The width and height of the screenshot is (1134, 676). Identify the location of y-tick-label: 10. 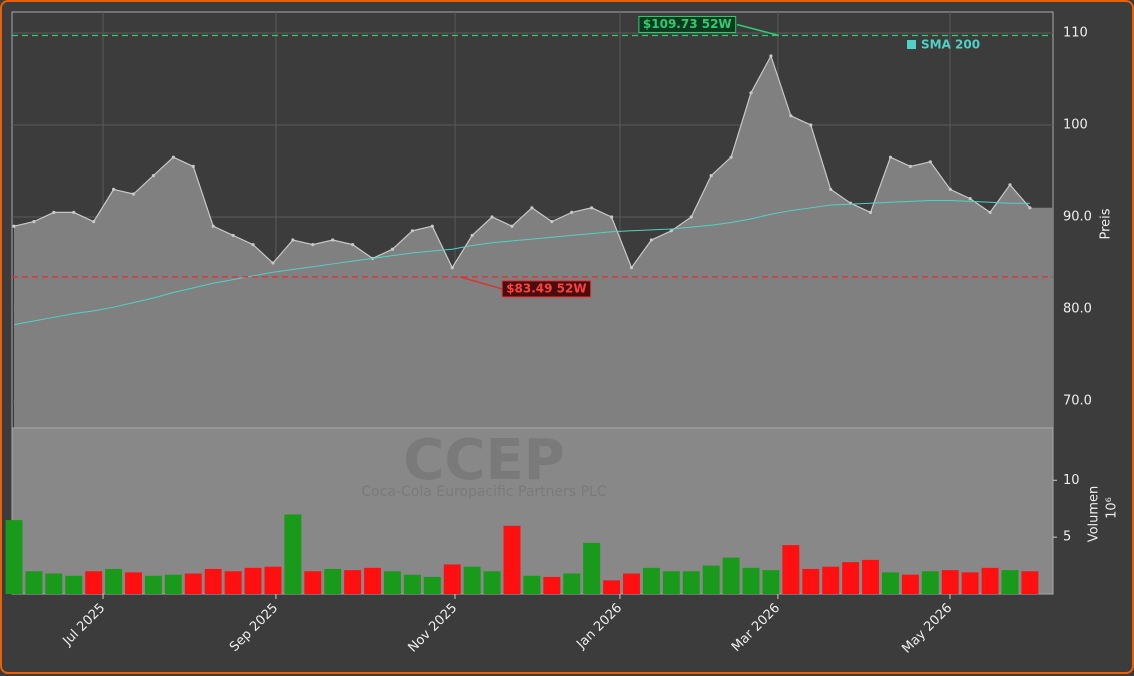
(1071, 480).